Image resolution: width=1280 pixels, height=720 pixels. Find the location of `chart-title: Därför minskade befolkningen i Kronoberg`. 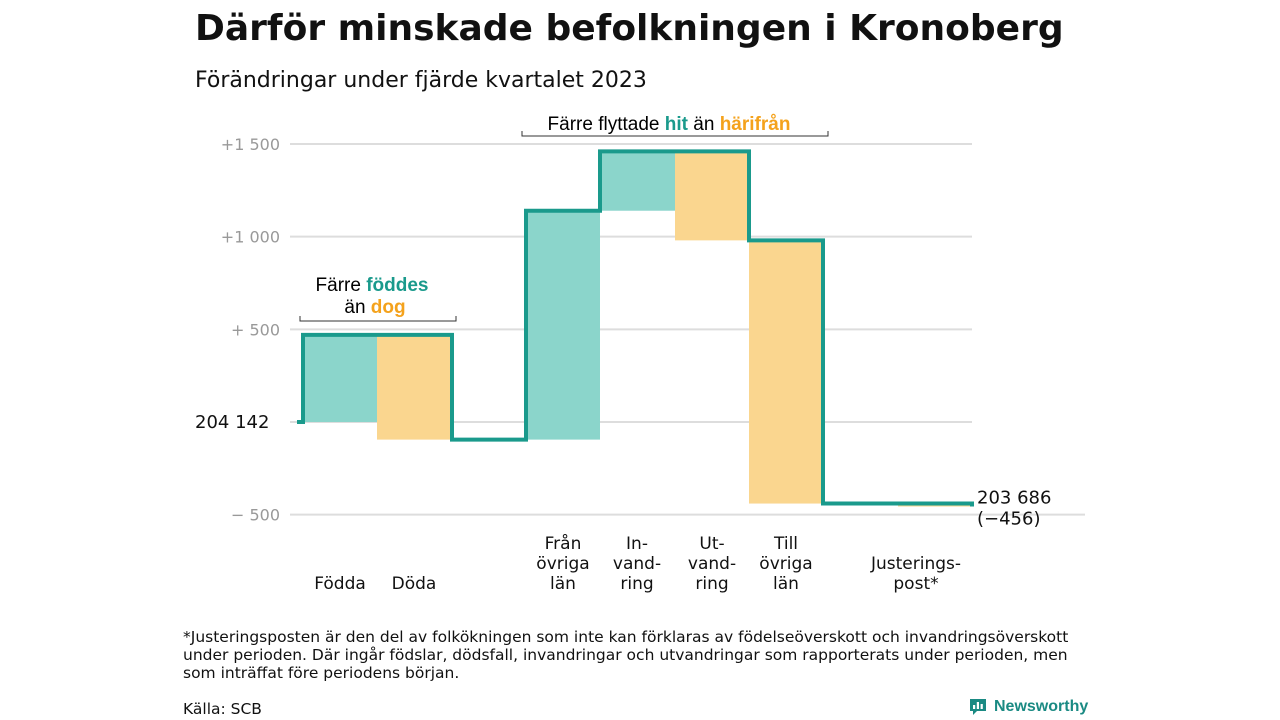

chart-title: Därför minskade befolkningen i Kronoberg is located at coordinates (629, 28).